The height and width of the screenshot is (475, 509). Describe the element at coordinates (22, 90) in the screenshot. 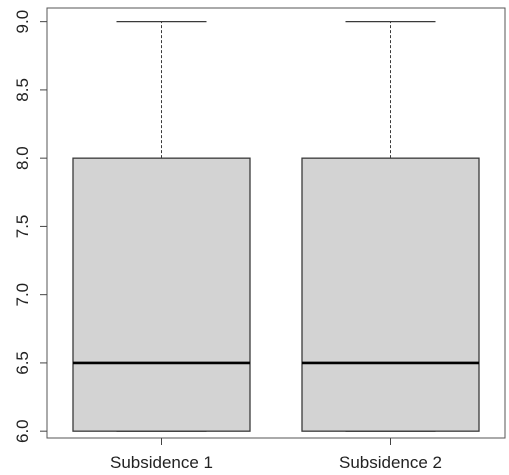

I see `y-tick-label: 8.5` at that location.